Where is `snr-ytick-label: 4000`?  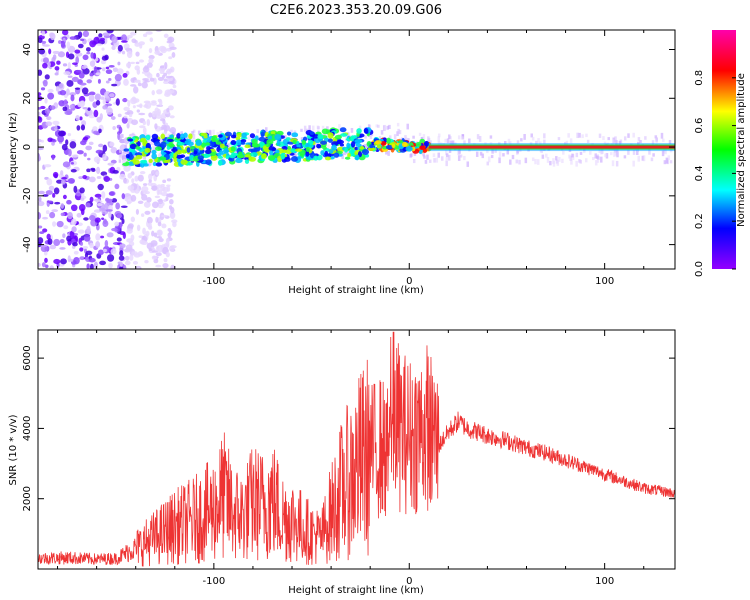
snr-ytick-label: 4000 is located at coordinates (27, 428).